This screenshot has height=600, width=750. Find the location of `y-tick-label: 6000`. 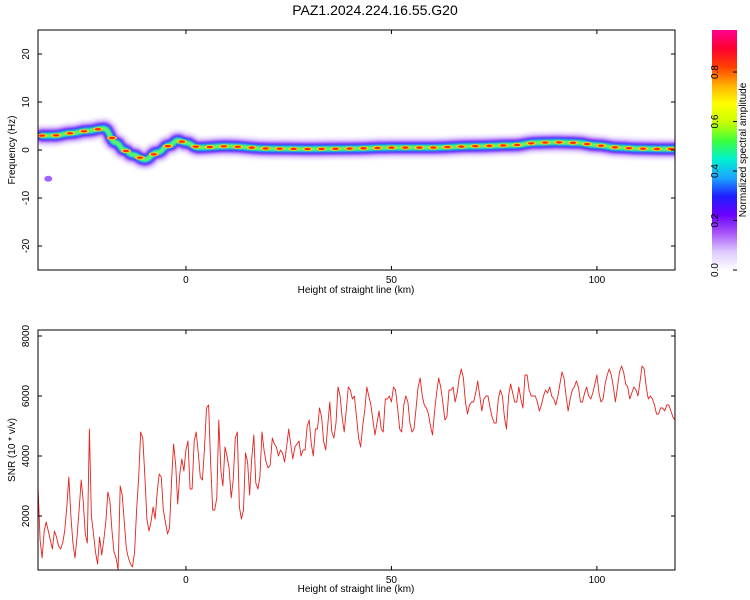

y-tick-label: 6000 is located at coordinates (26, 395).